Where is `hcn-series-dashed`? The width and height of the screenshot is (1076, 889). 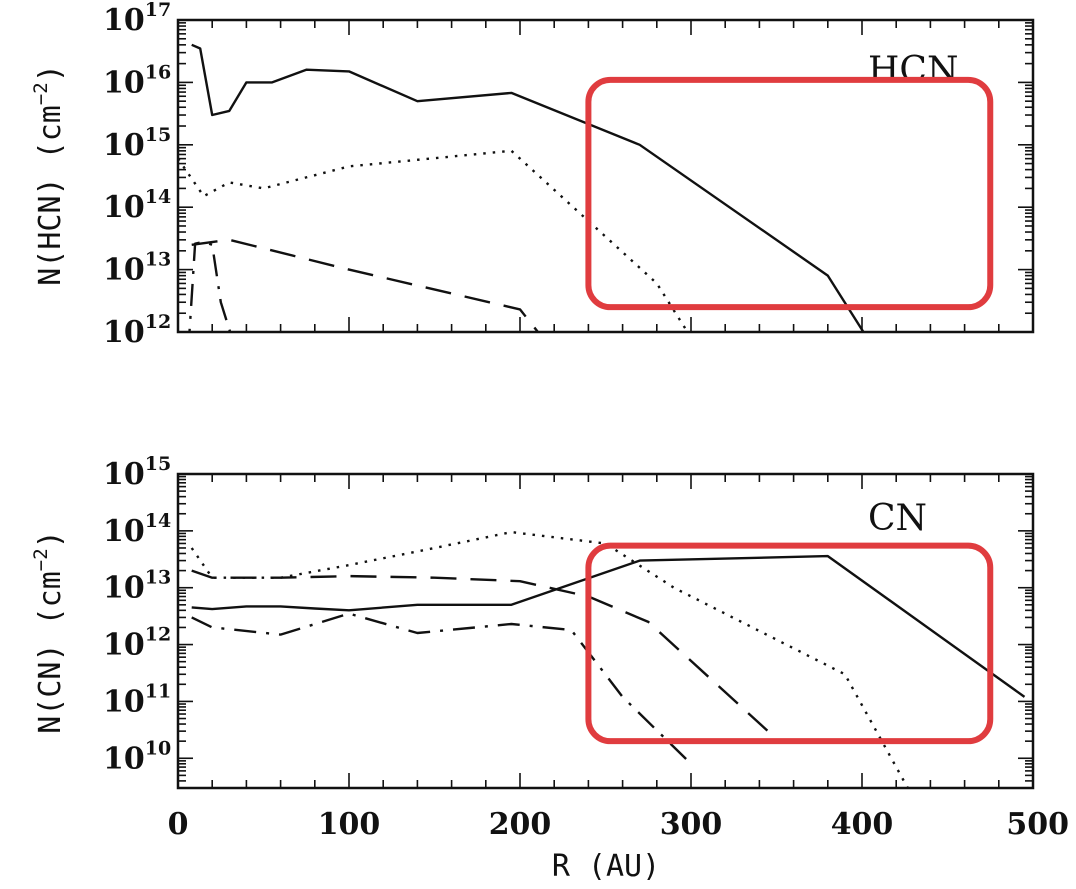
hcn-series-dashed is located at coordinates (365, 285).